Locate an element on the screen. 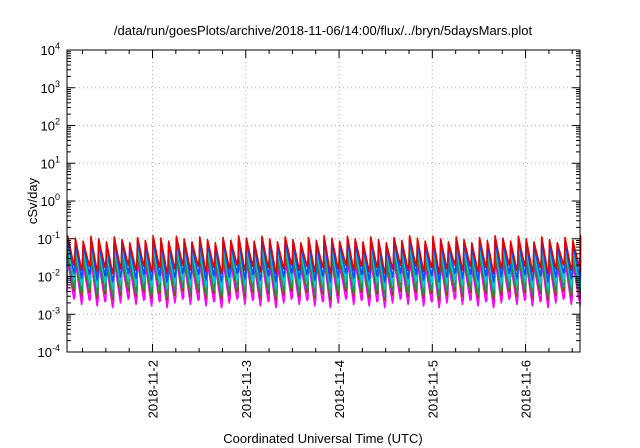  y-tick-label: 10¹ is located at coordinates (50, 162).